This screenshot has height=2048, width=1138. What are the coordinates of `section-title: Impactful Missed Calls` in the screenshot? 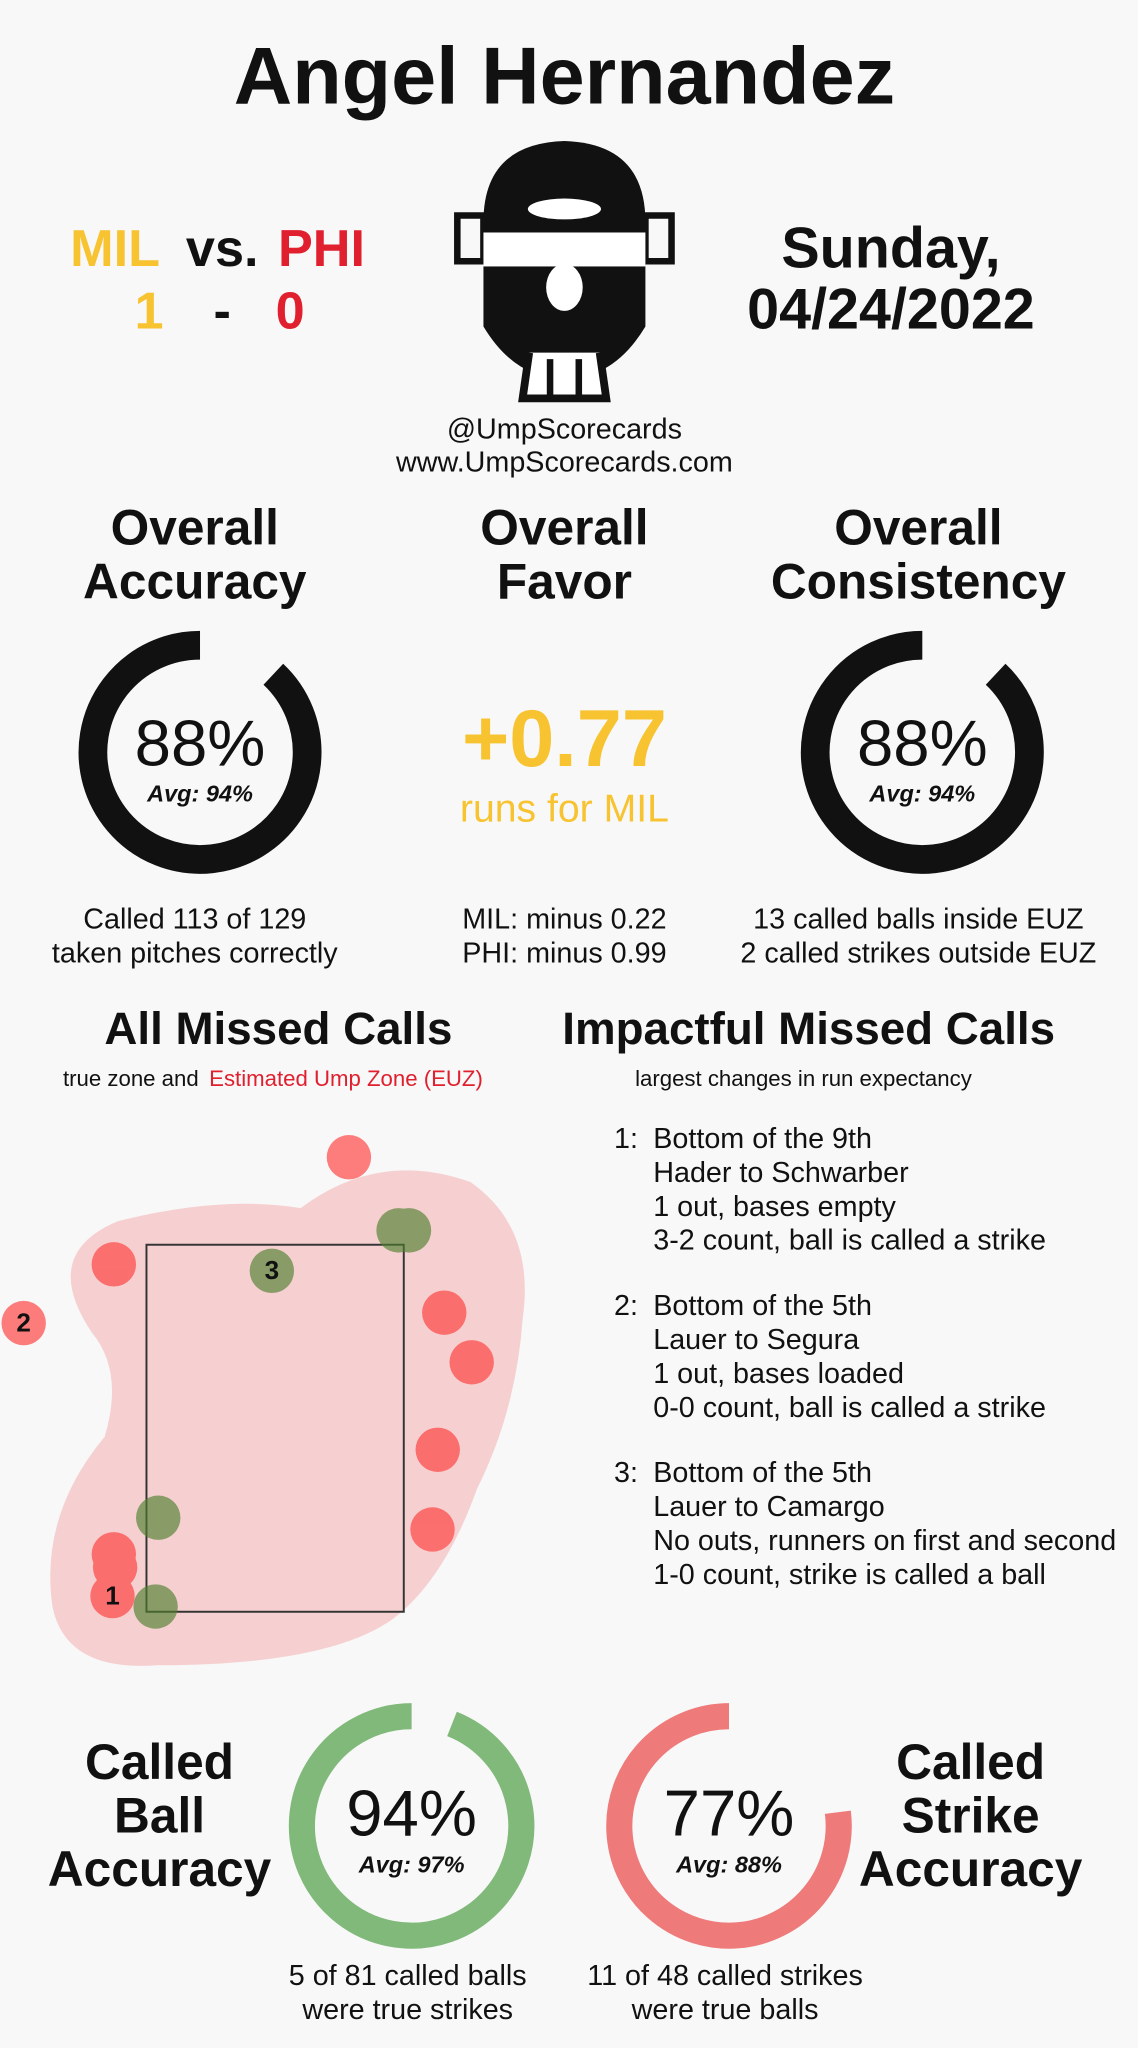 It's located at (808, 1028).